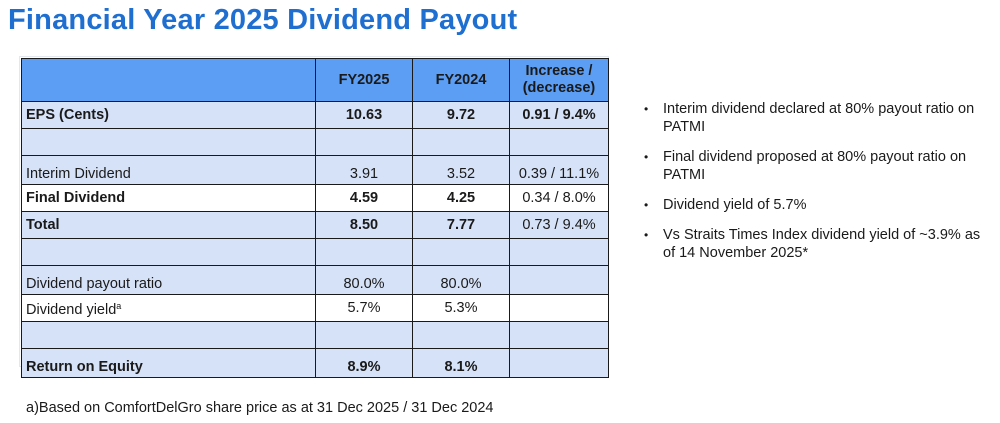 This screenshot has width=1000, height=423. I want to click on header-change-line1: Increase /, so click(559, 71).